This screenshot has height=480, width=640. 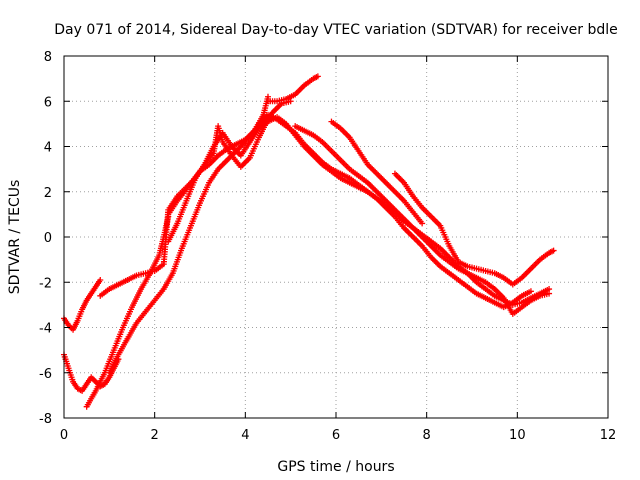 I want to click on y-tick-label: 2, so click(x=48, y=193).